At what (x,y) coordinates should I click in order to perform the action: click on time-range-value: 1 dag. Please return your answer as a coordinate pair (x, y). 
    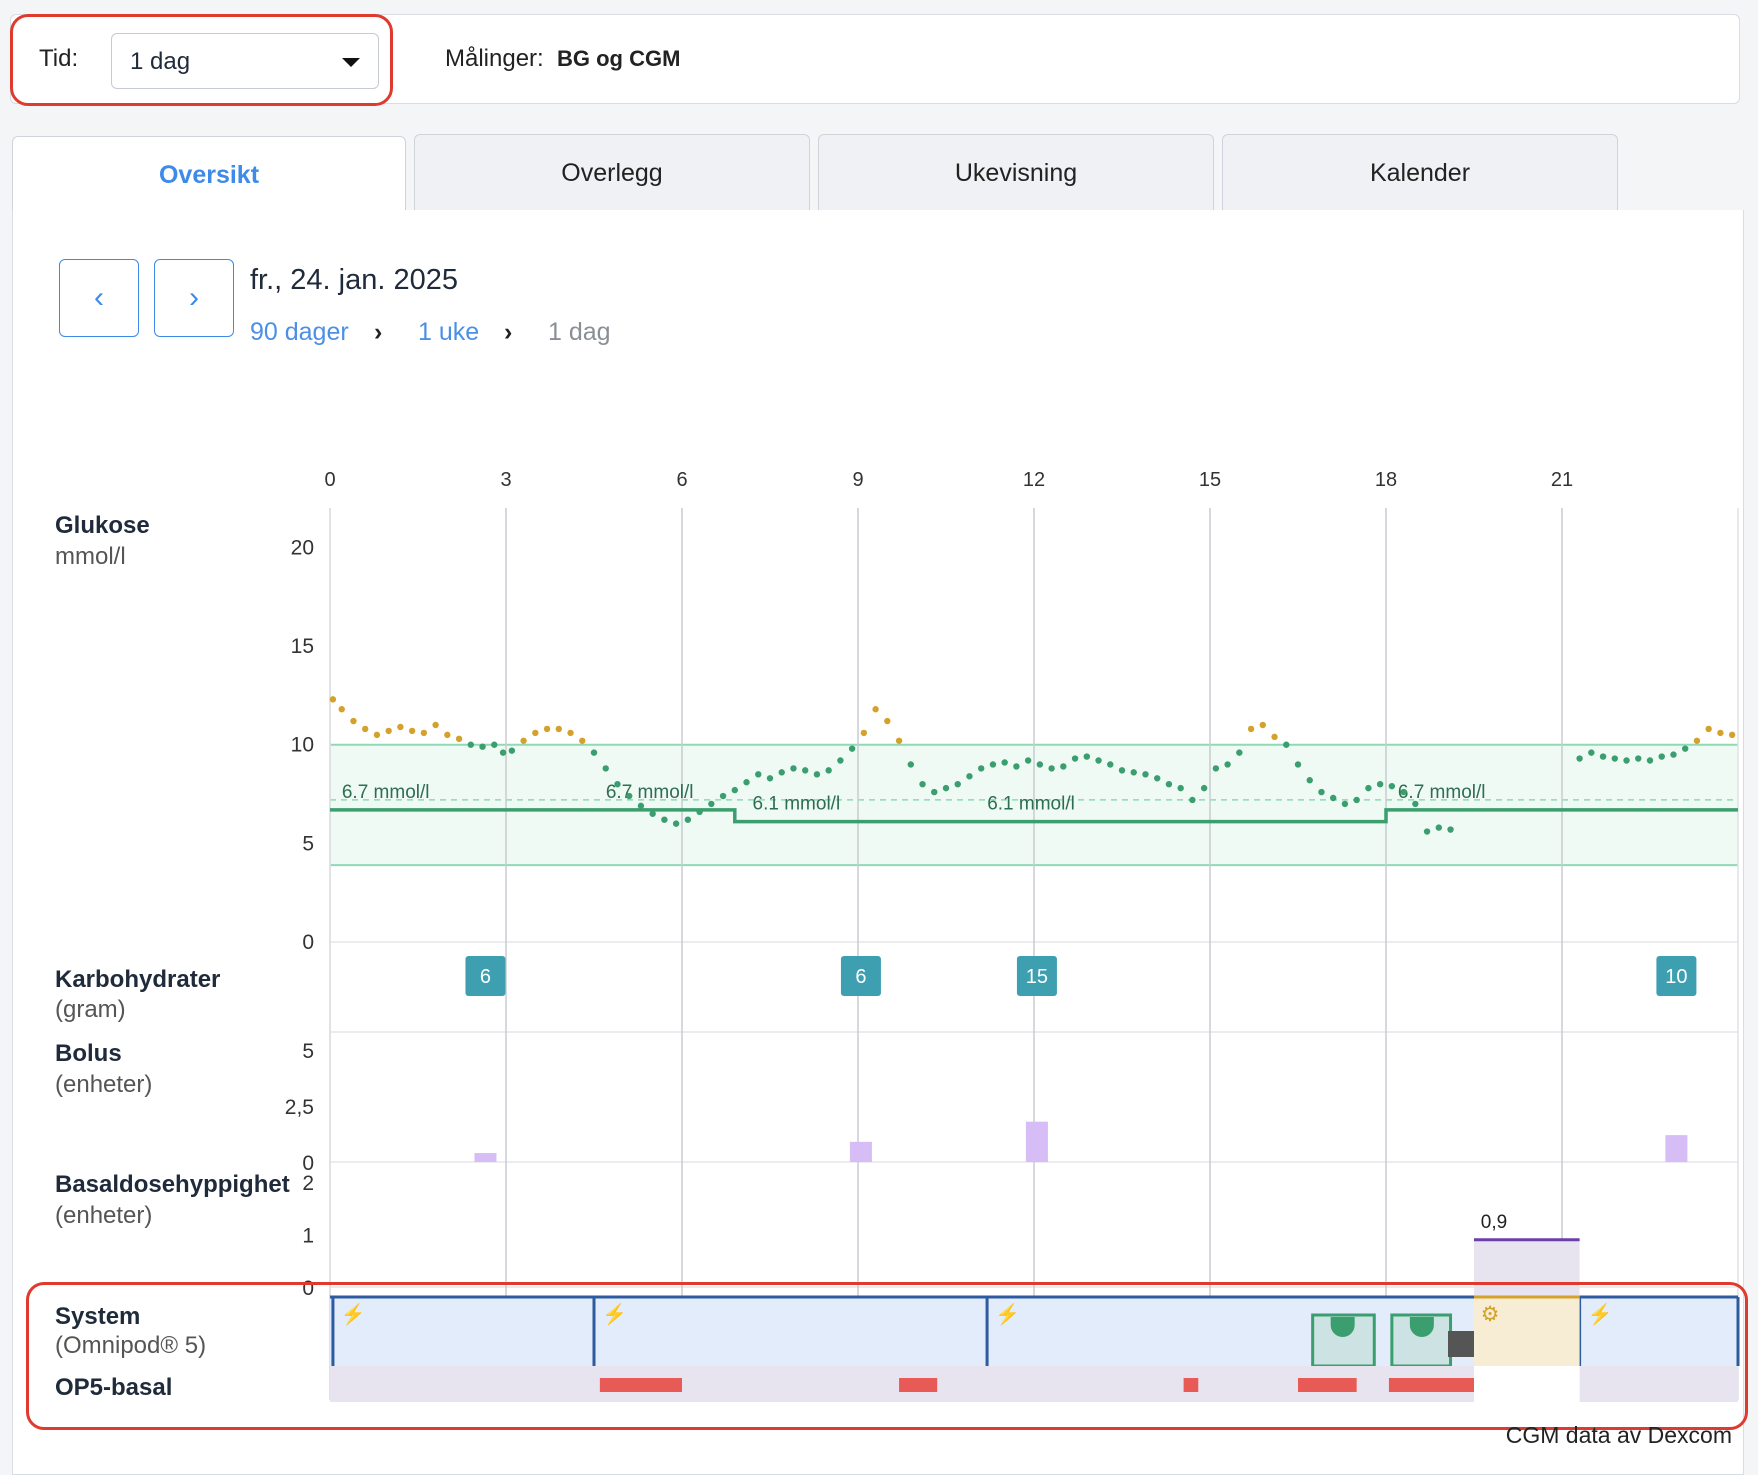
    Looking at the image, I should click on (160, 61).